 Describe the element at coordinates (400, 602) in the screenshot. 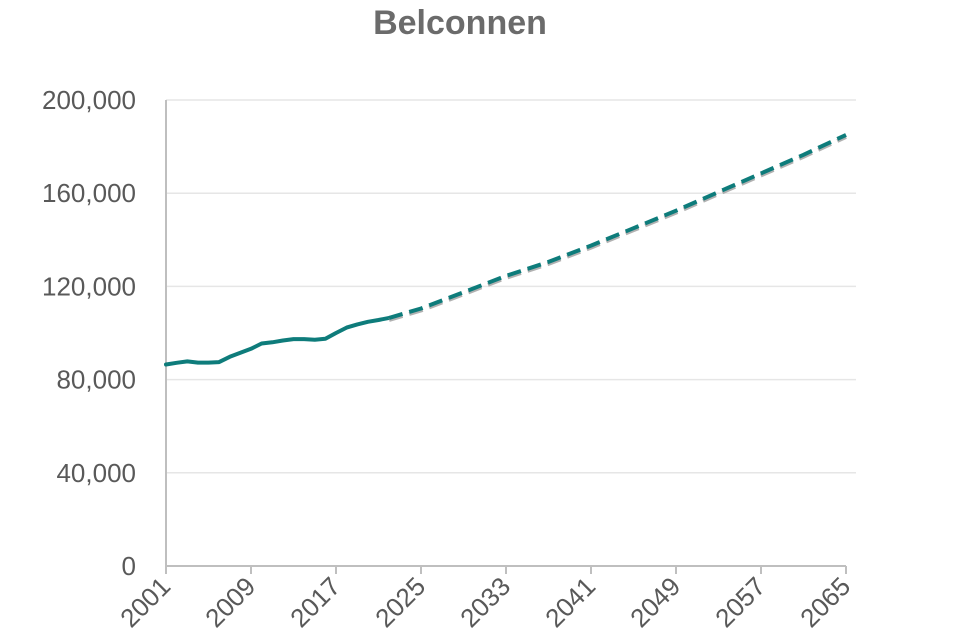

I see `x-tick-label: 2025` at that location.